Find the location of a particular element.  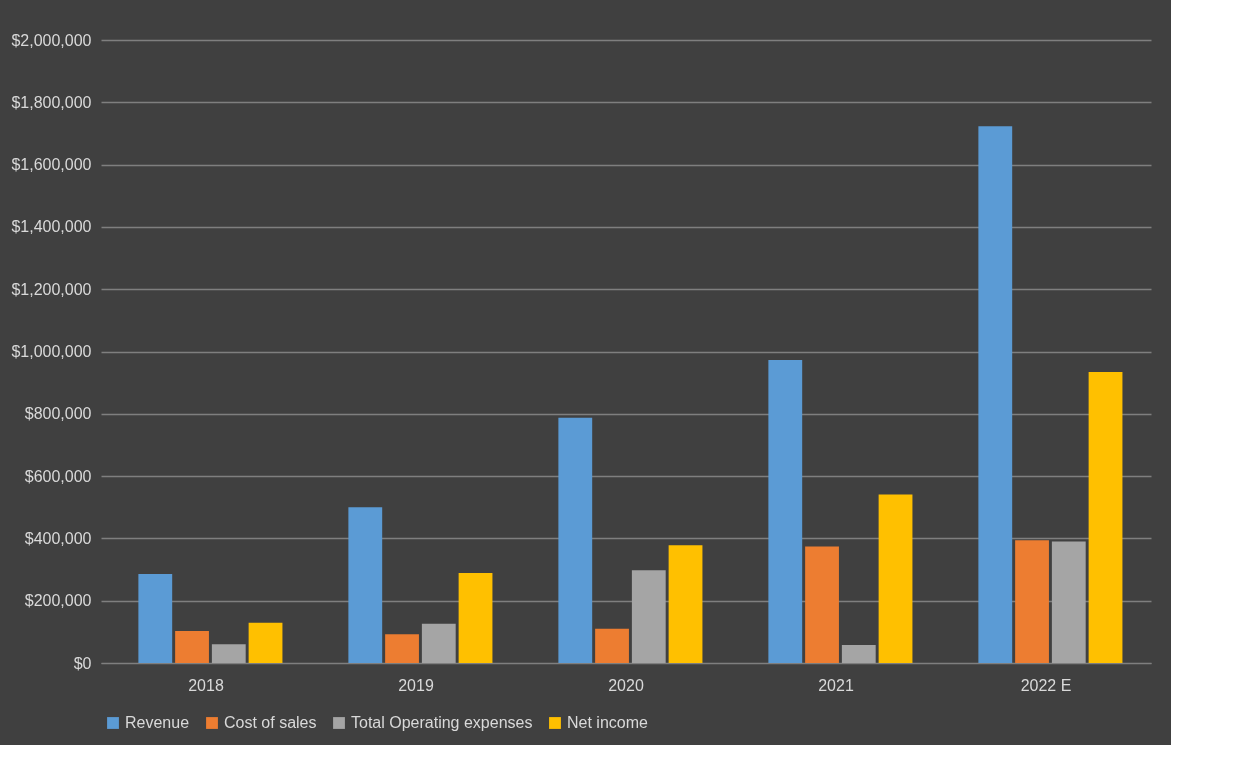

x-tick-label: 2019 is located at coordinates (416, 685).